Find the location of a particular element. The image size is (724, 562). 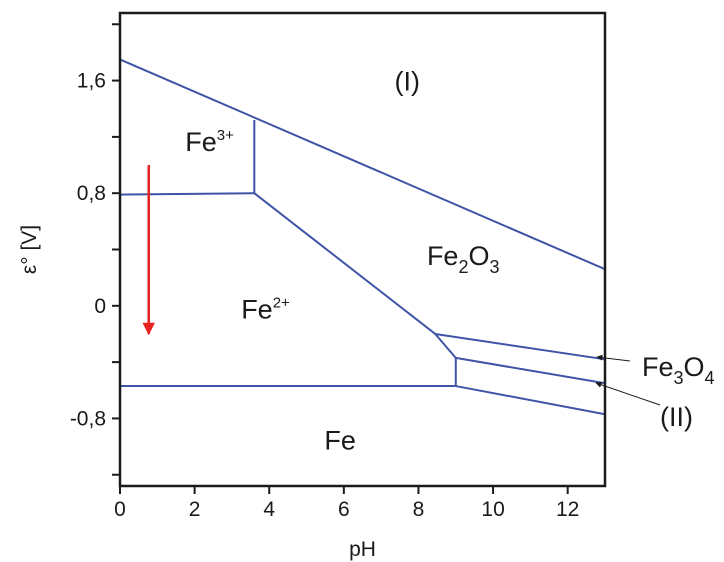

region-label: Fe is located at coordinates (340, 440).